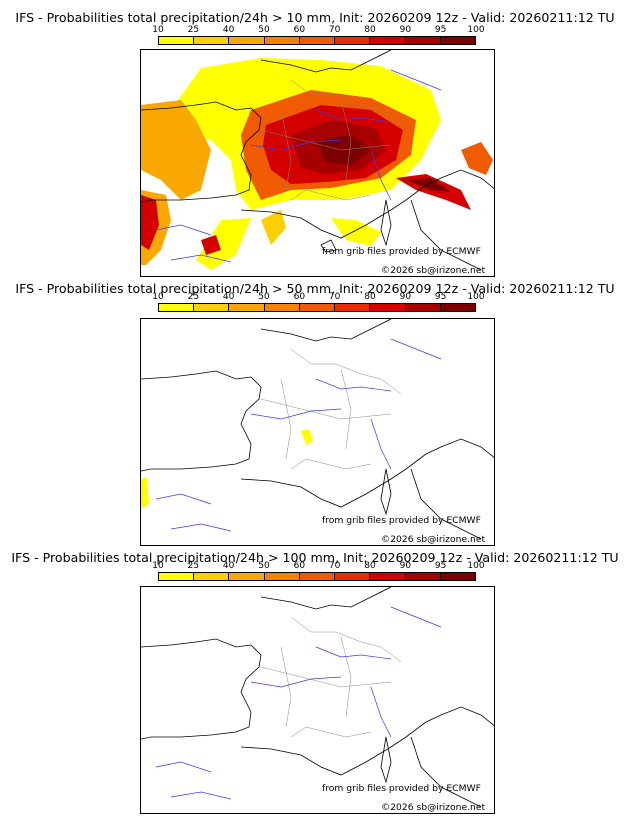 This screenshot has width=630, height=828. Describe the element at coordinates (227, 469) in the screenshot. I see `probability-fill` at that location.